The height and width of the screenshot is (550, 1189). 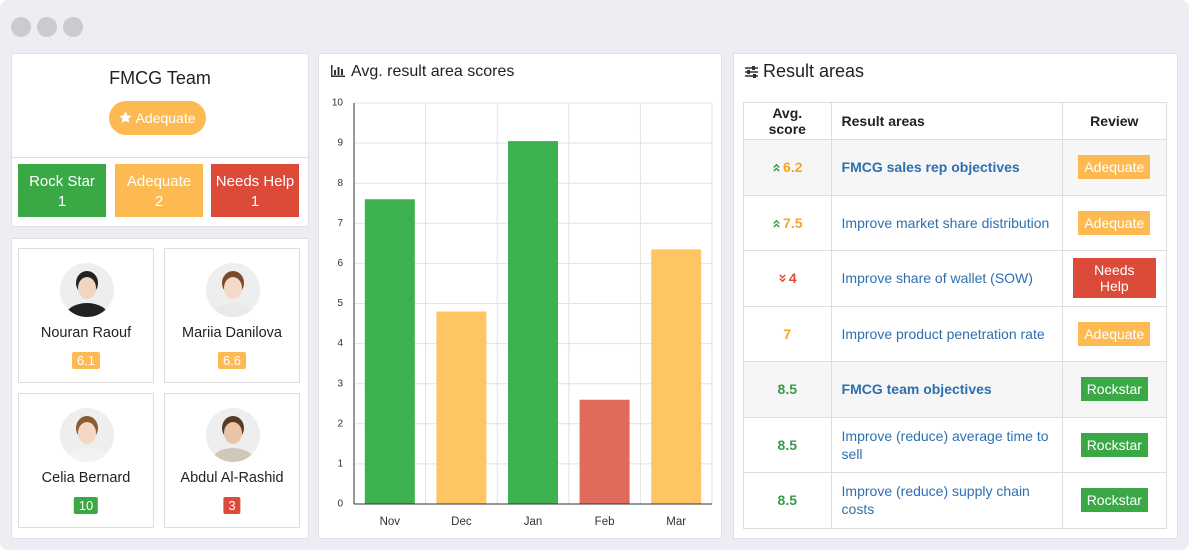 What do you see at coordinates (943, 333) in the screenshot?
I see `area-link: Improve product penetration rate` at bounding box center [943, 333].